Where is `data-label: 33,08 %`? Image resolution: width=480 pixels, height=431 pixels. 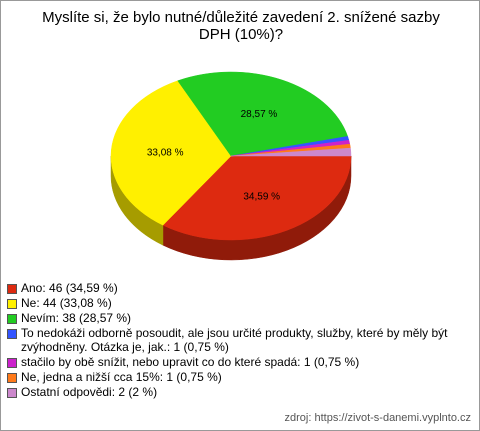
data-label: 33,08 % is located at coordinates (165, 152).